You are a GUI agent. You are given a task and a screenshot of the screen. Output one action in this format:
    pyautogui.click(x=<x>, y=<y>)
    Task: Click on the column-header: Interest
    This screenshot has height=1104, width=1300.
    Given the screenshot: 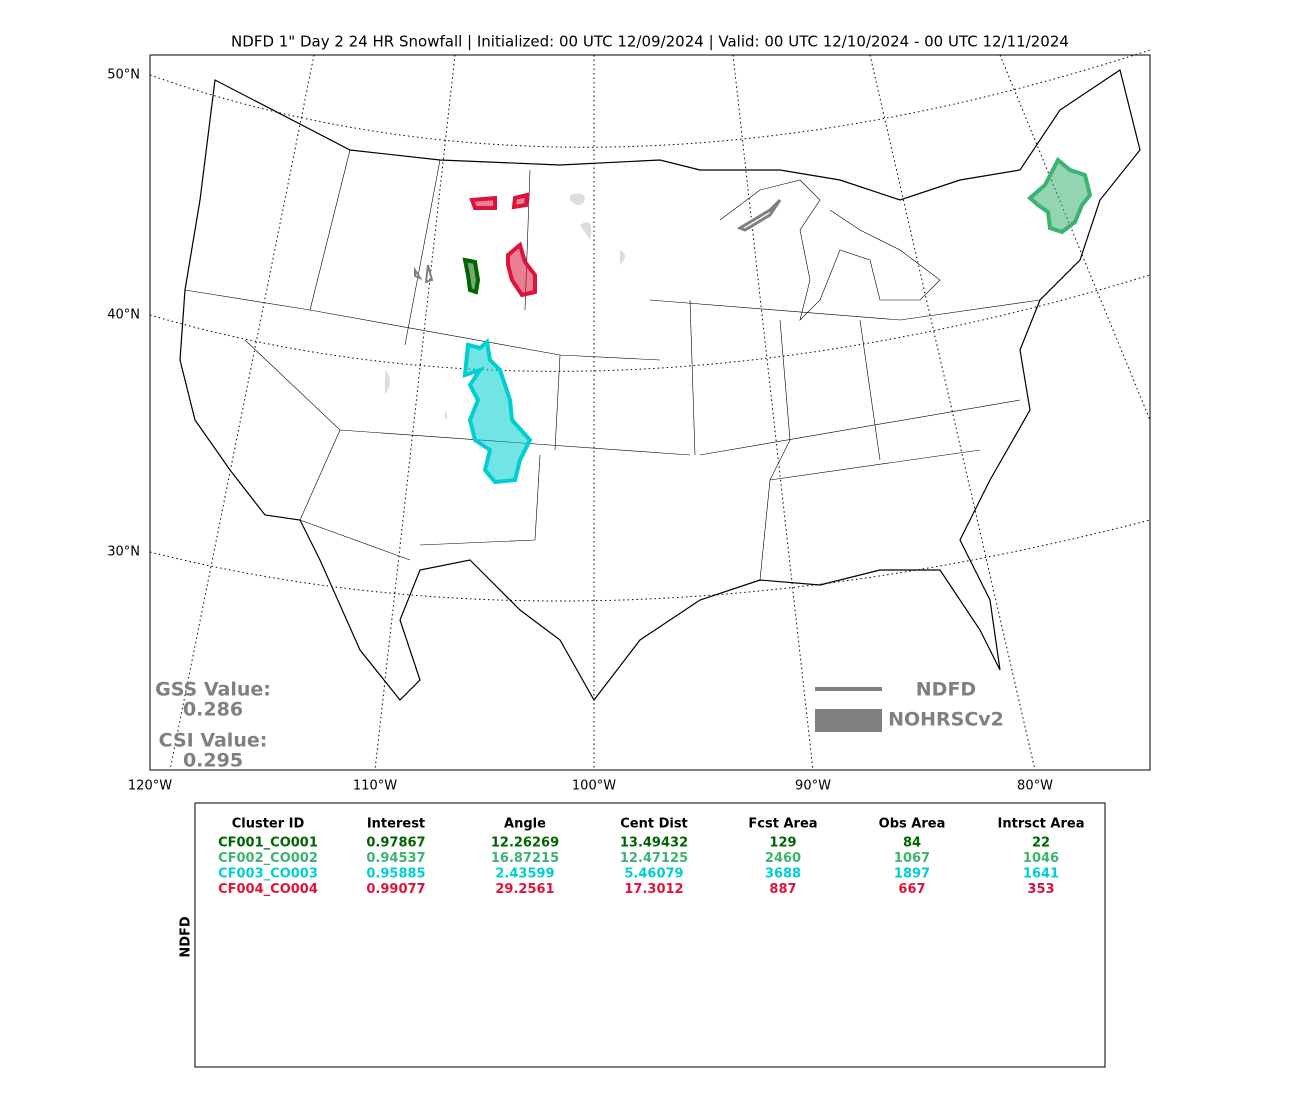 What is the action you would take?
    pyautogui.click(x=396, y=824)
    